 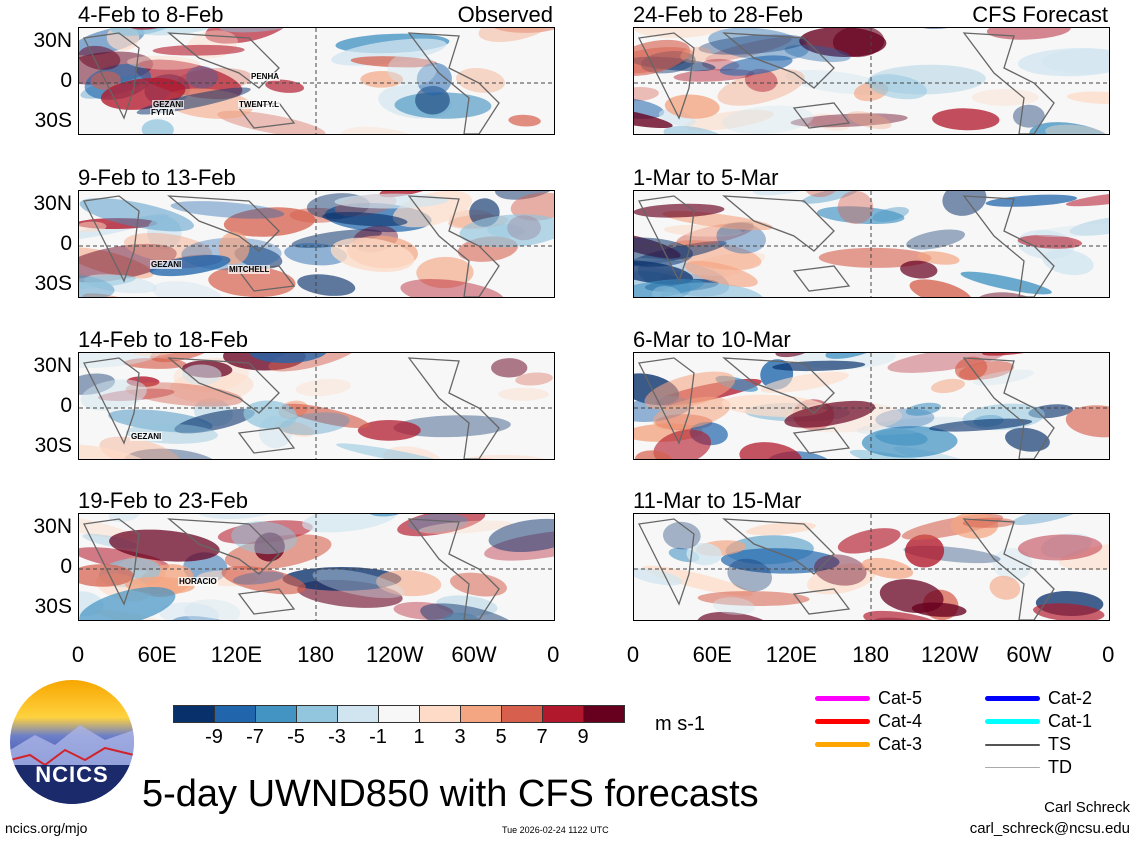 What do you see at coordinates (1070, 721) in the screenshot?
I see `legend-label: Cat-1` at bounding box center [1070, 721].